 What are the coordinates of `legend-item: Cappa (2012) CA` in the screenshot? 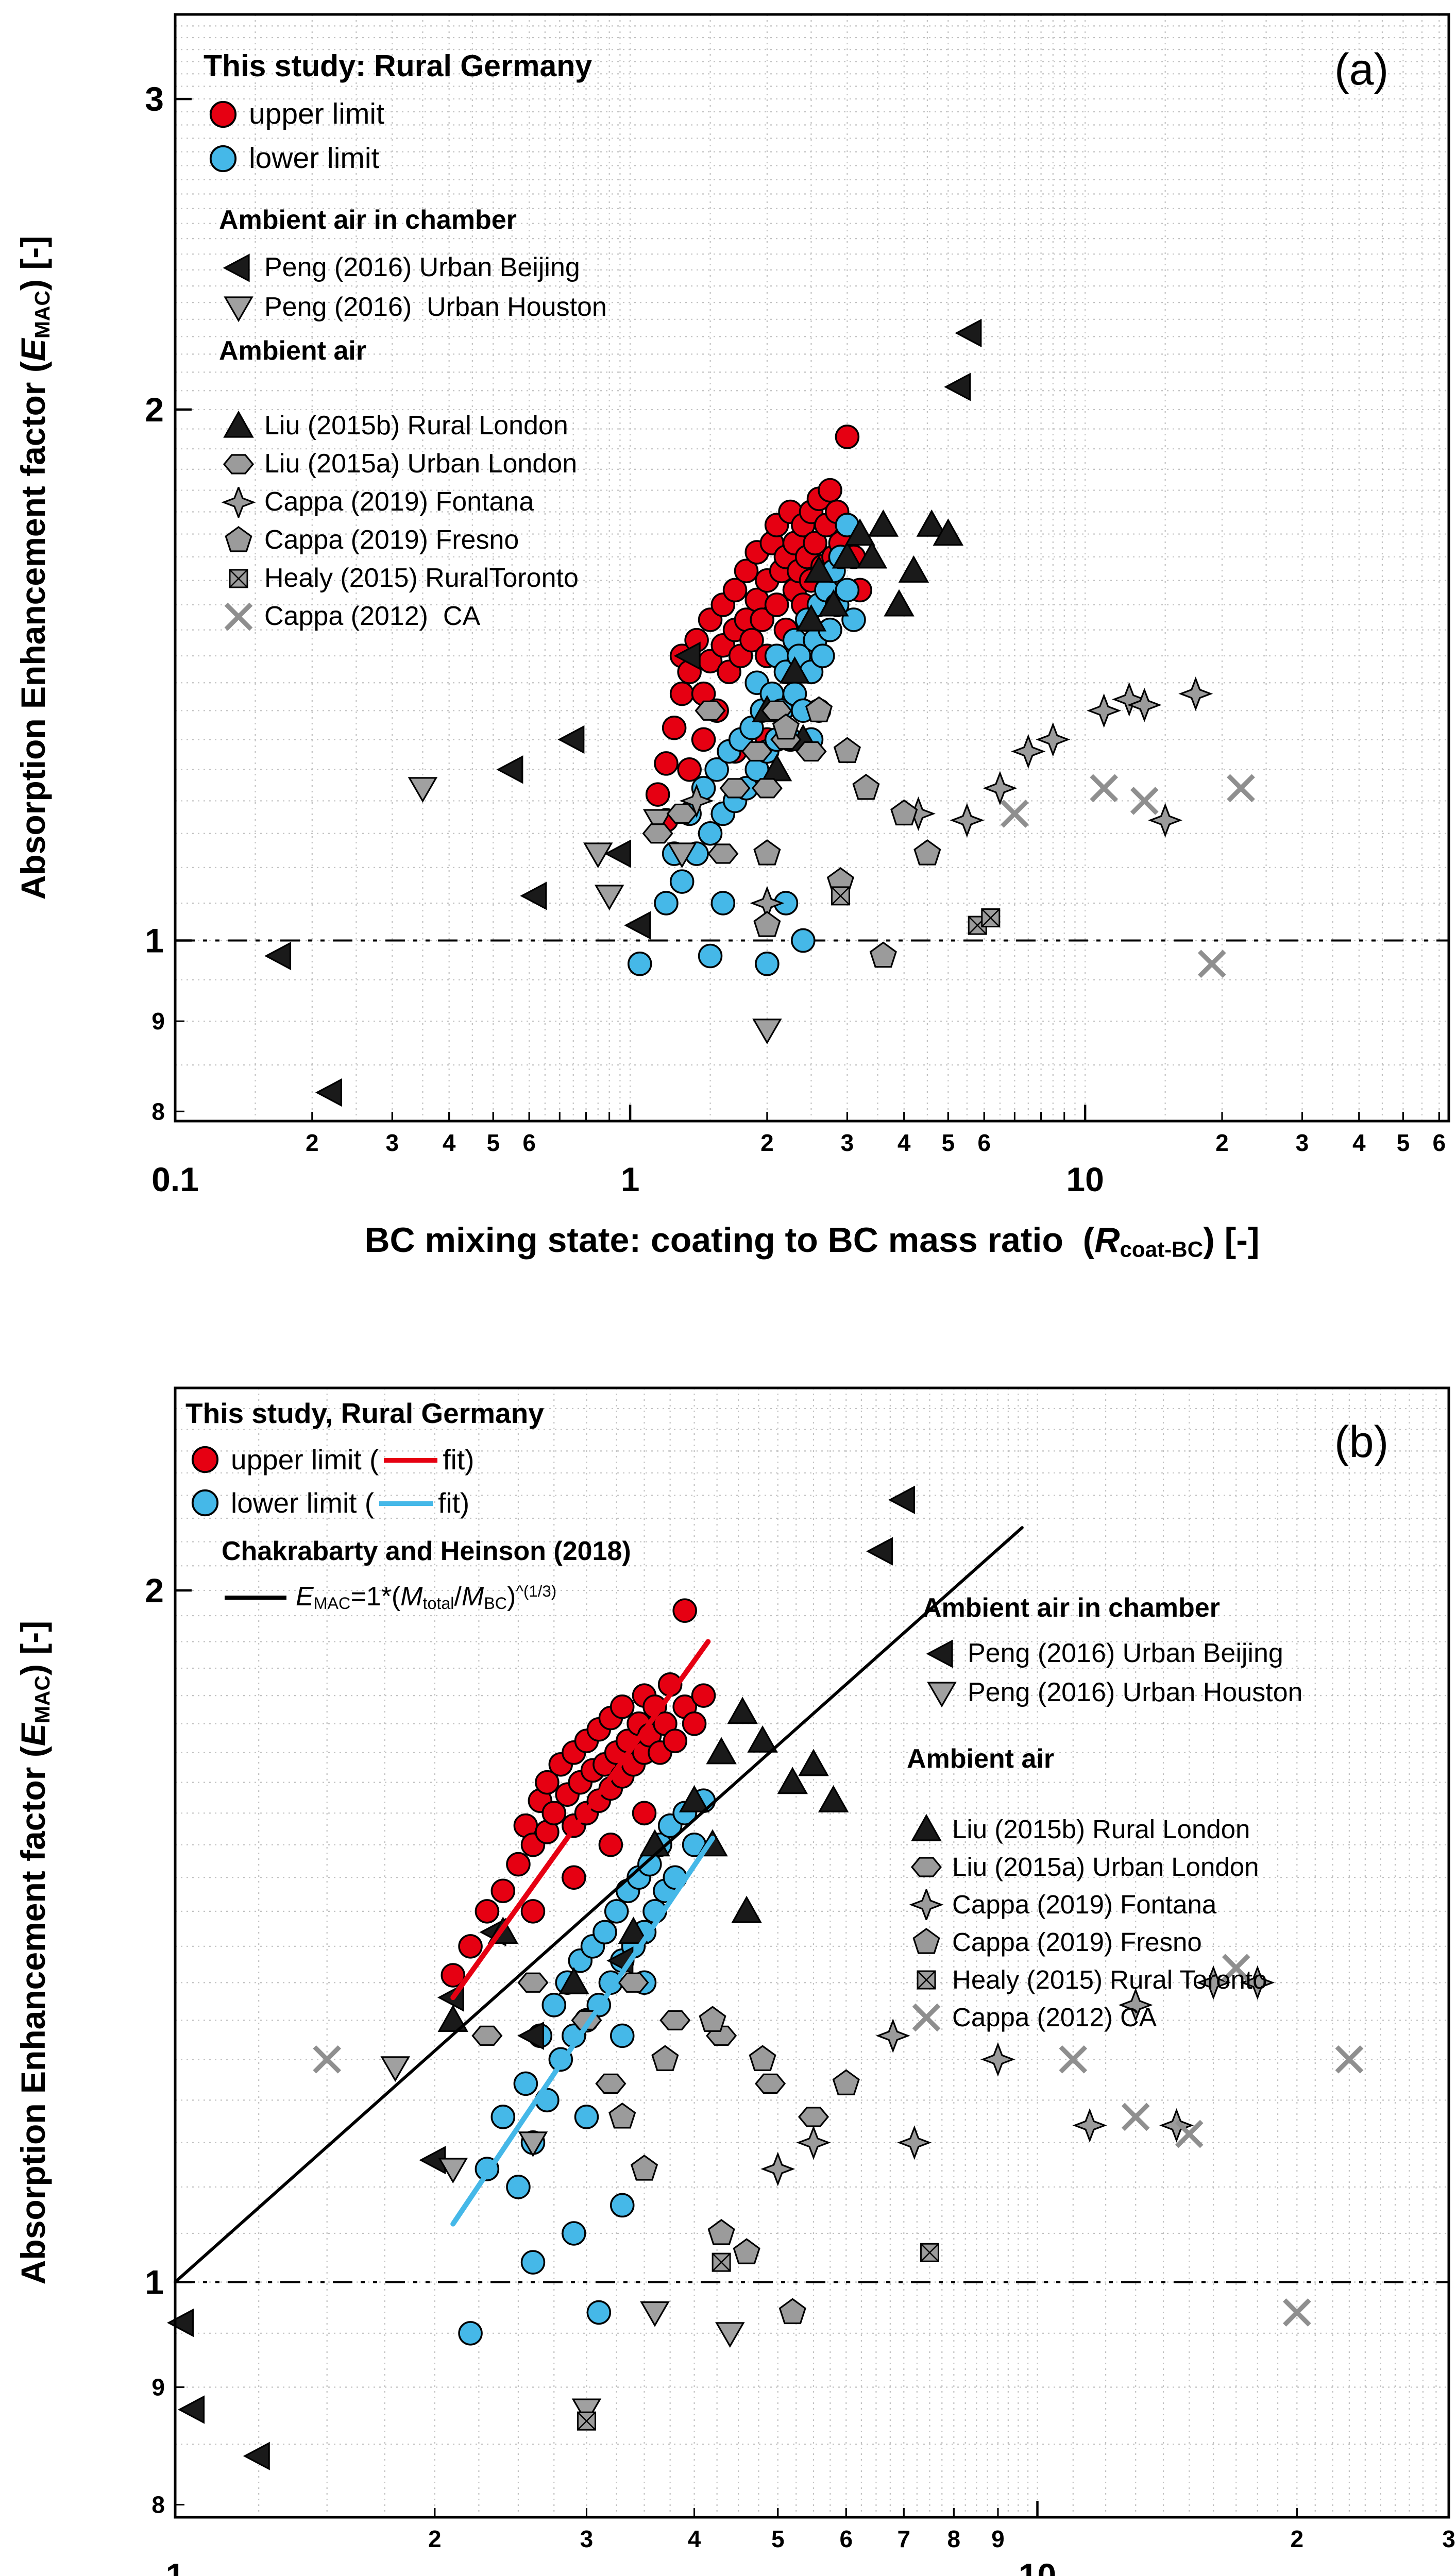 It's located at (1087, 2018).